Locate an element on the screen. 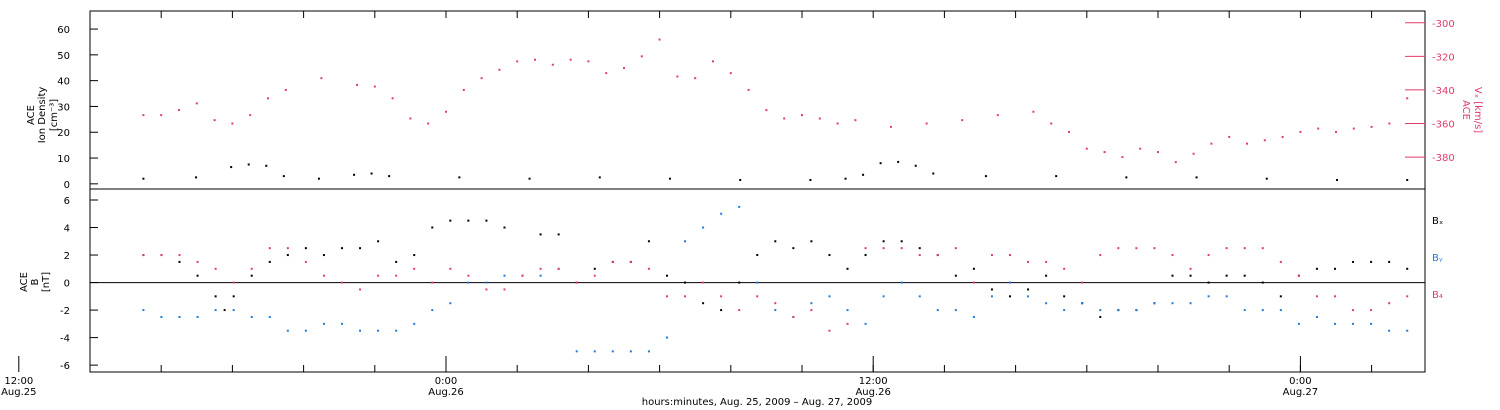 The height and width of the screenshot is (410, 1500). top-right-tick-label: -360 is located at coordinates (1443, 125).